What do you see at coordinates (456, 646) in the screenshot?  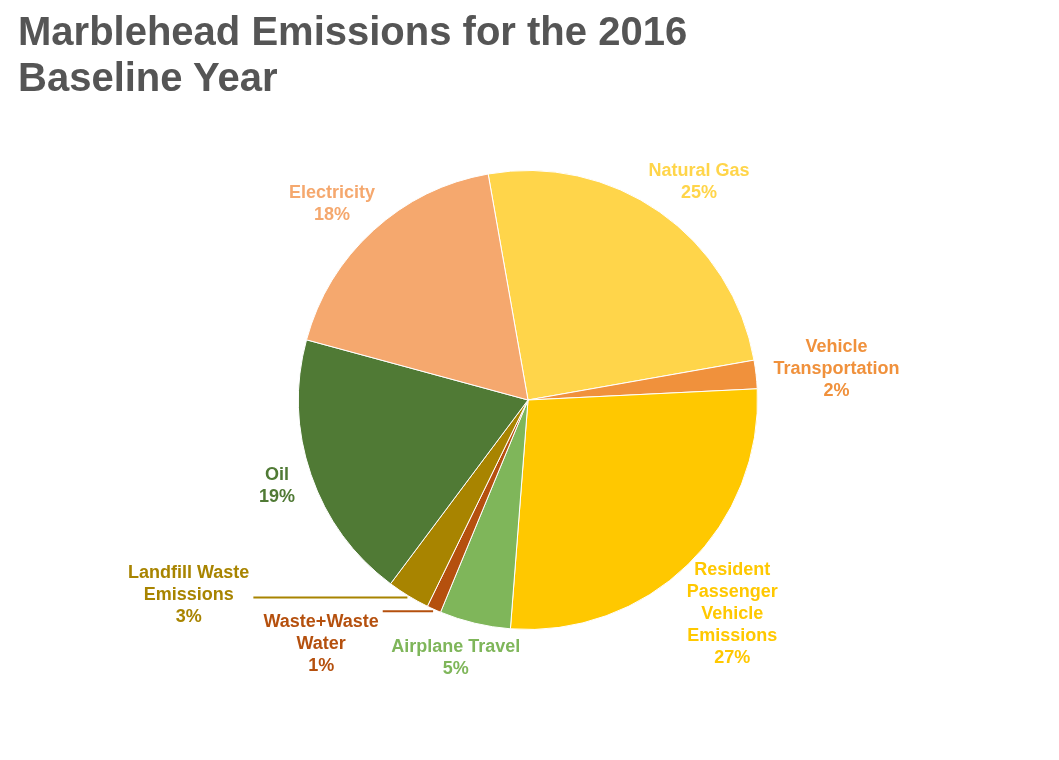 I see `slice-label: Airplane Travel` at bounding box center [456, 646].